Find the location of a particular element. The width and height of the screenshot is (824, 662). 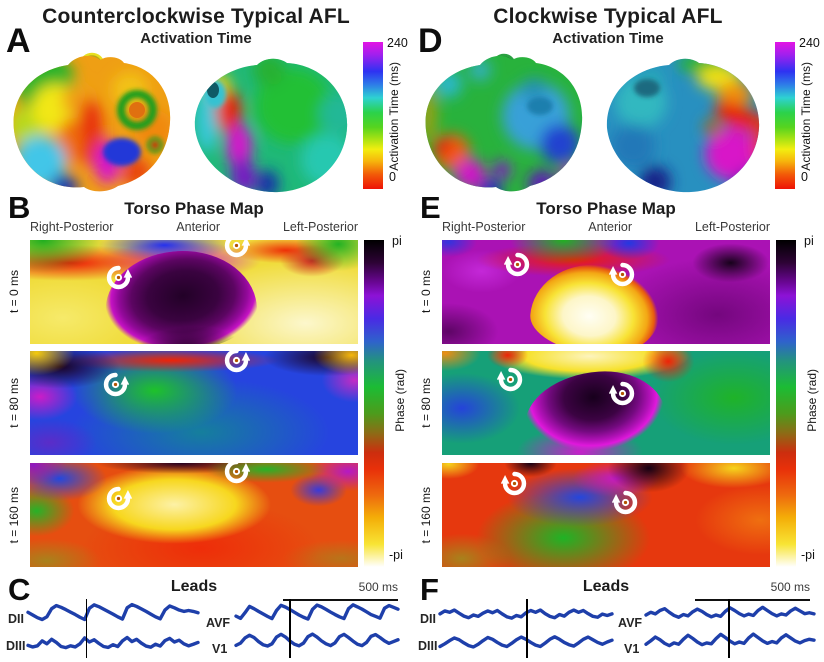

title-ccw: Counterclockwise Typical AFL is located at coordinates (196, 16).